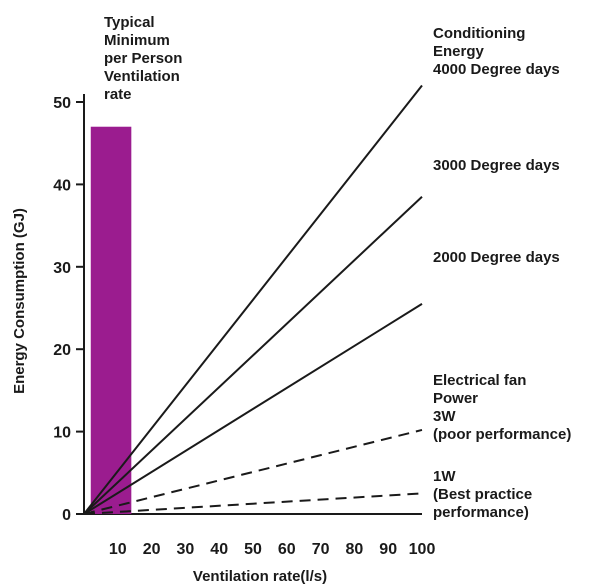  I want to click on x-tick-label: 50, so click(253, 549).